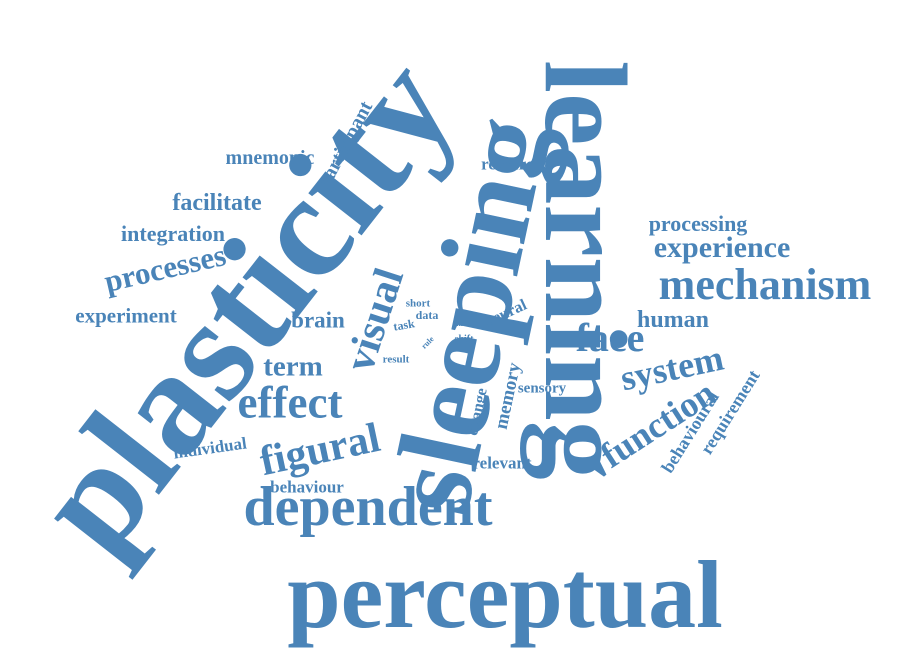  Describe the element at coordinates (318, 320) in the screenshot. I see `word-brain: brain` at that location.